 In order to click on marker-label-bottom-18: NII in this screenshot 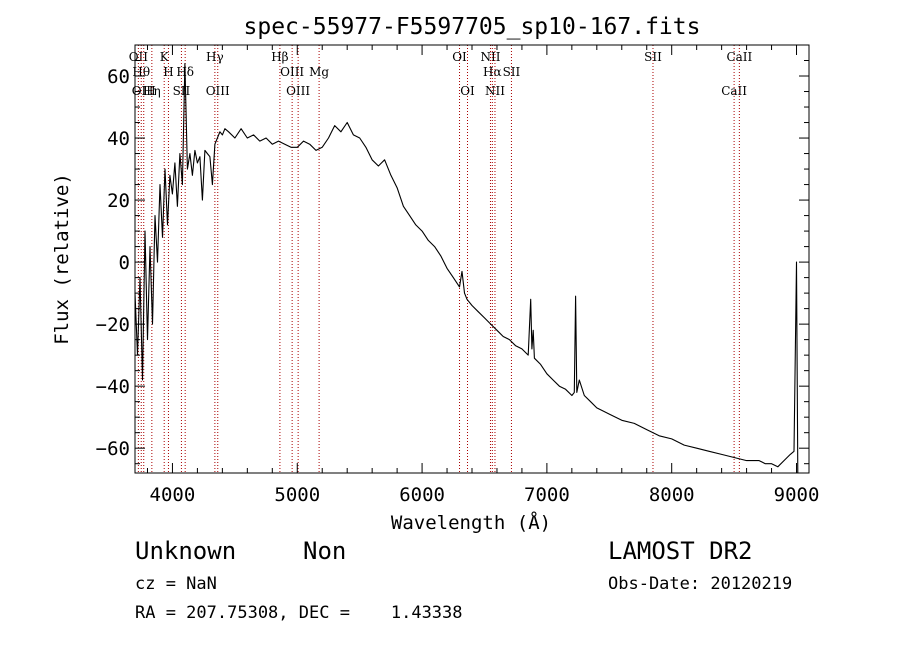, I will do `click(495, 91)`.